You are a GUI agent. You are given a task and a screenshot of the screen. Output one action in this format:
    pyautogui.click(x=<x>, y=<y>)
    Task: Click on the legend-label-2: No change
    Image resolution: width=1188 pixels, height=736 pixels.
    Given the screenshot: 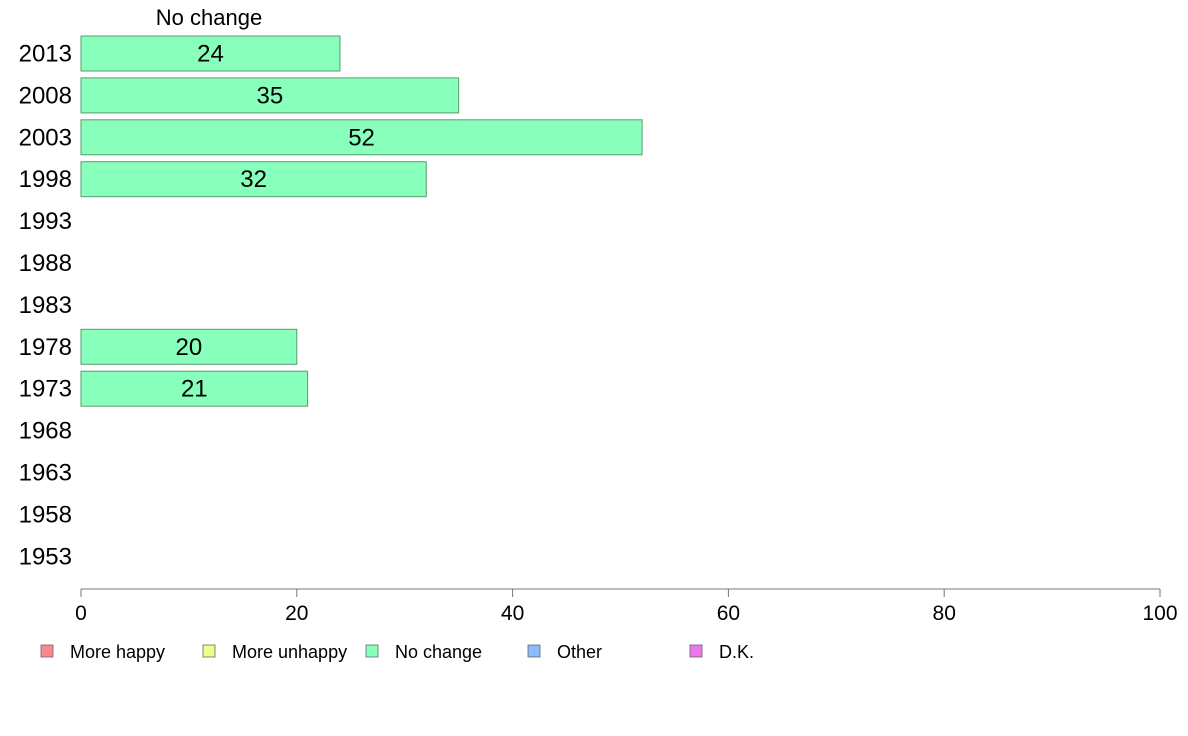 What is the action you would take?
    pyautogui.click(x=438, y=652)
    